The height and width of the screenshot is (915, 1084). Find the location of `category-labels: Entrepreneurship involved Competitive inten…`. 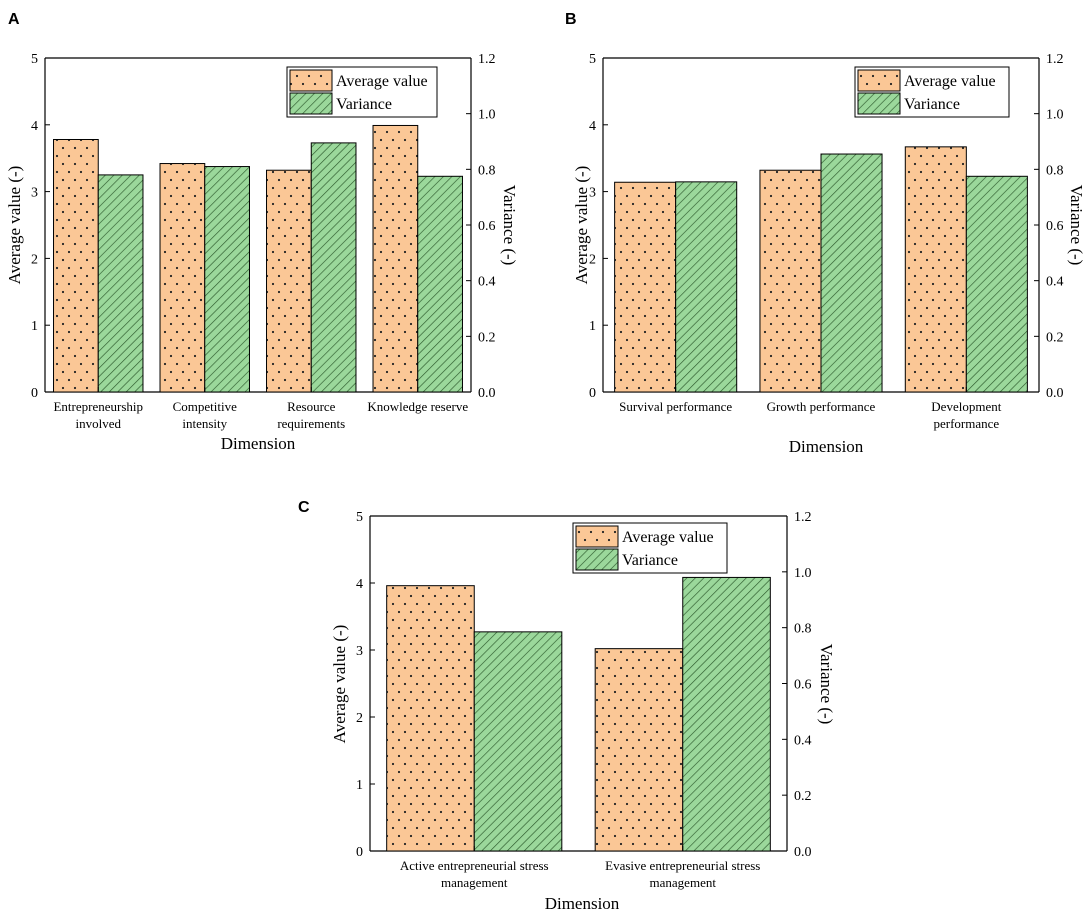

category-labels: Entrepreneurship involved Competitive inten… is located at coordinates (260, 415).